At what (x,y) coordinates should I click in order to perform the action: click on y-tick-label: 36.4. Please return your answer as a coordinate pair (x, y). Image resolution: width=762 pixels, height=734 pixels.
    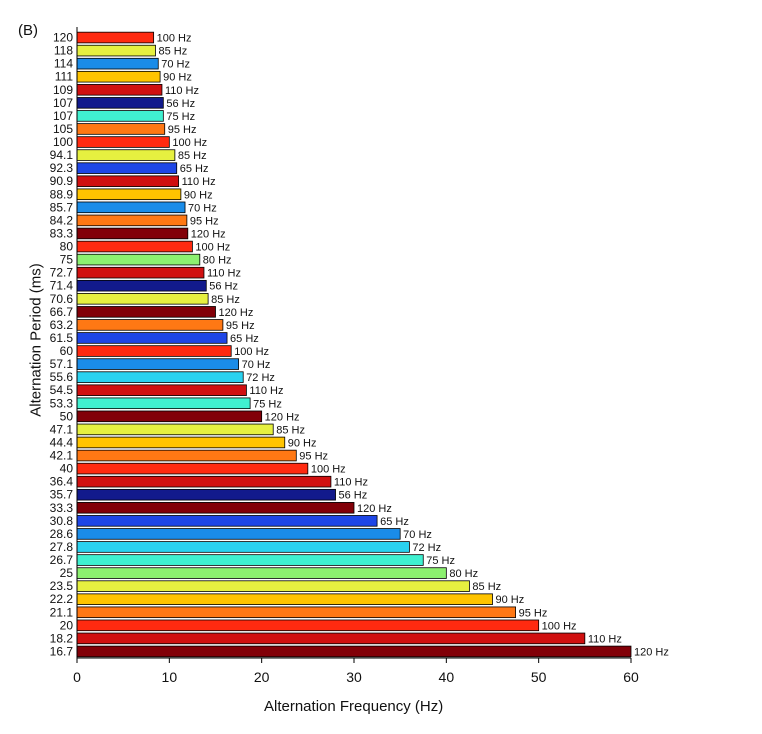
    Looking at the image, I should click on (62, 482).